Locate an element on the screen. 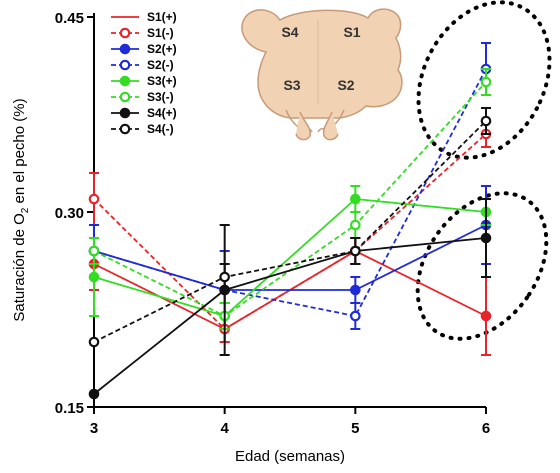 This screenshot has width=560, height=473. right-leg-tip is located at coordinates (330, 126).